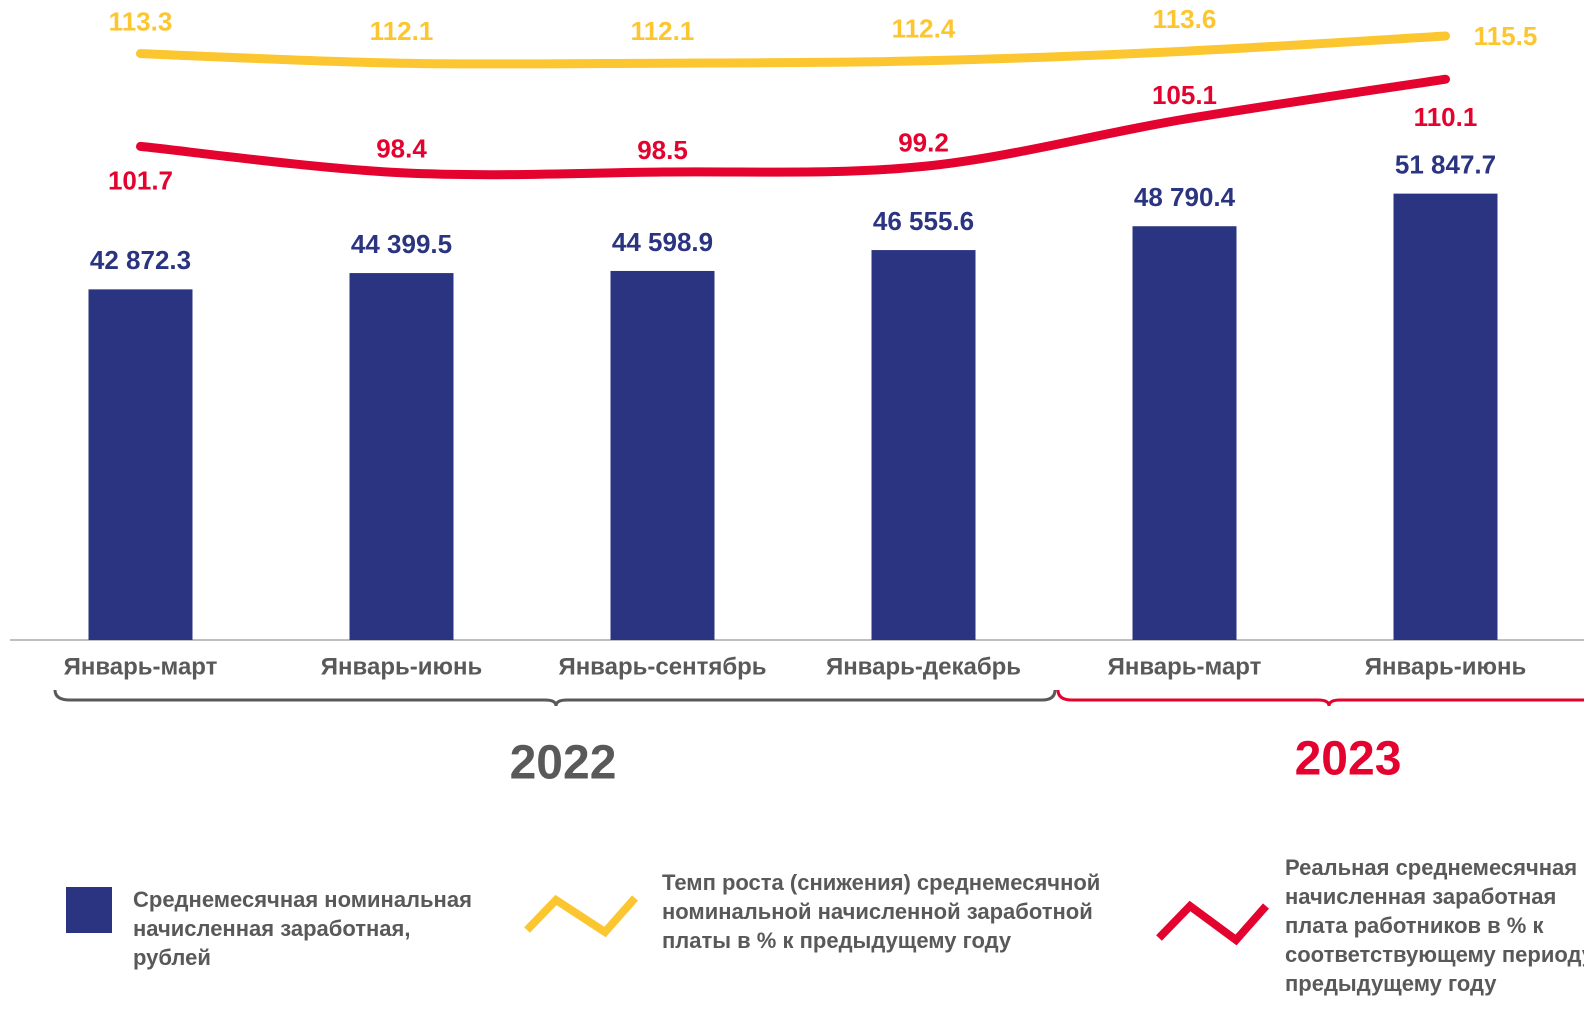 Image resolution: width=1584 pixels, height=1014 pixels. Describe the element at coordinates (1445, 164) in the screenshot. I see `data-label: 51 847.7` at that location.